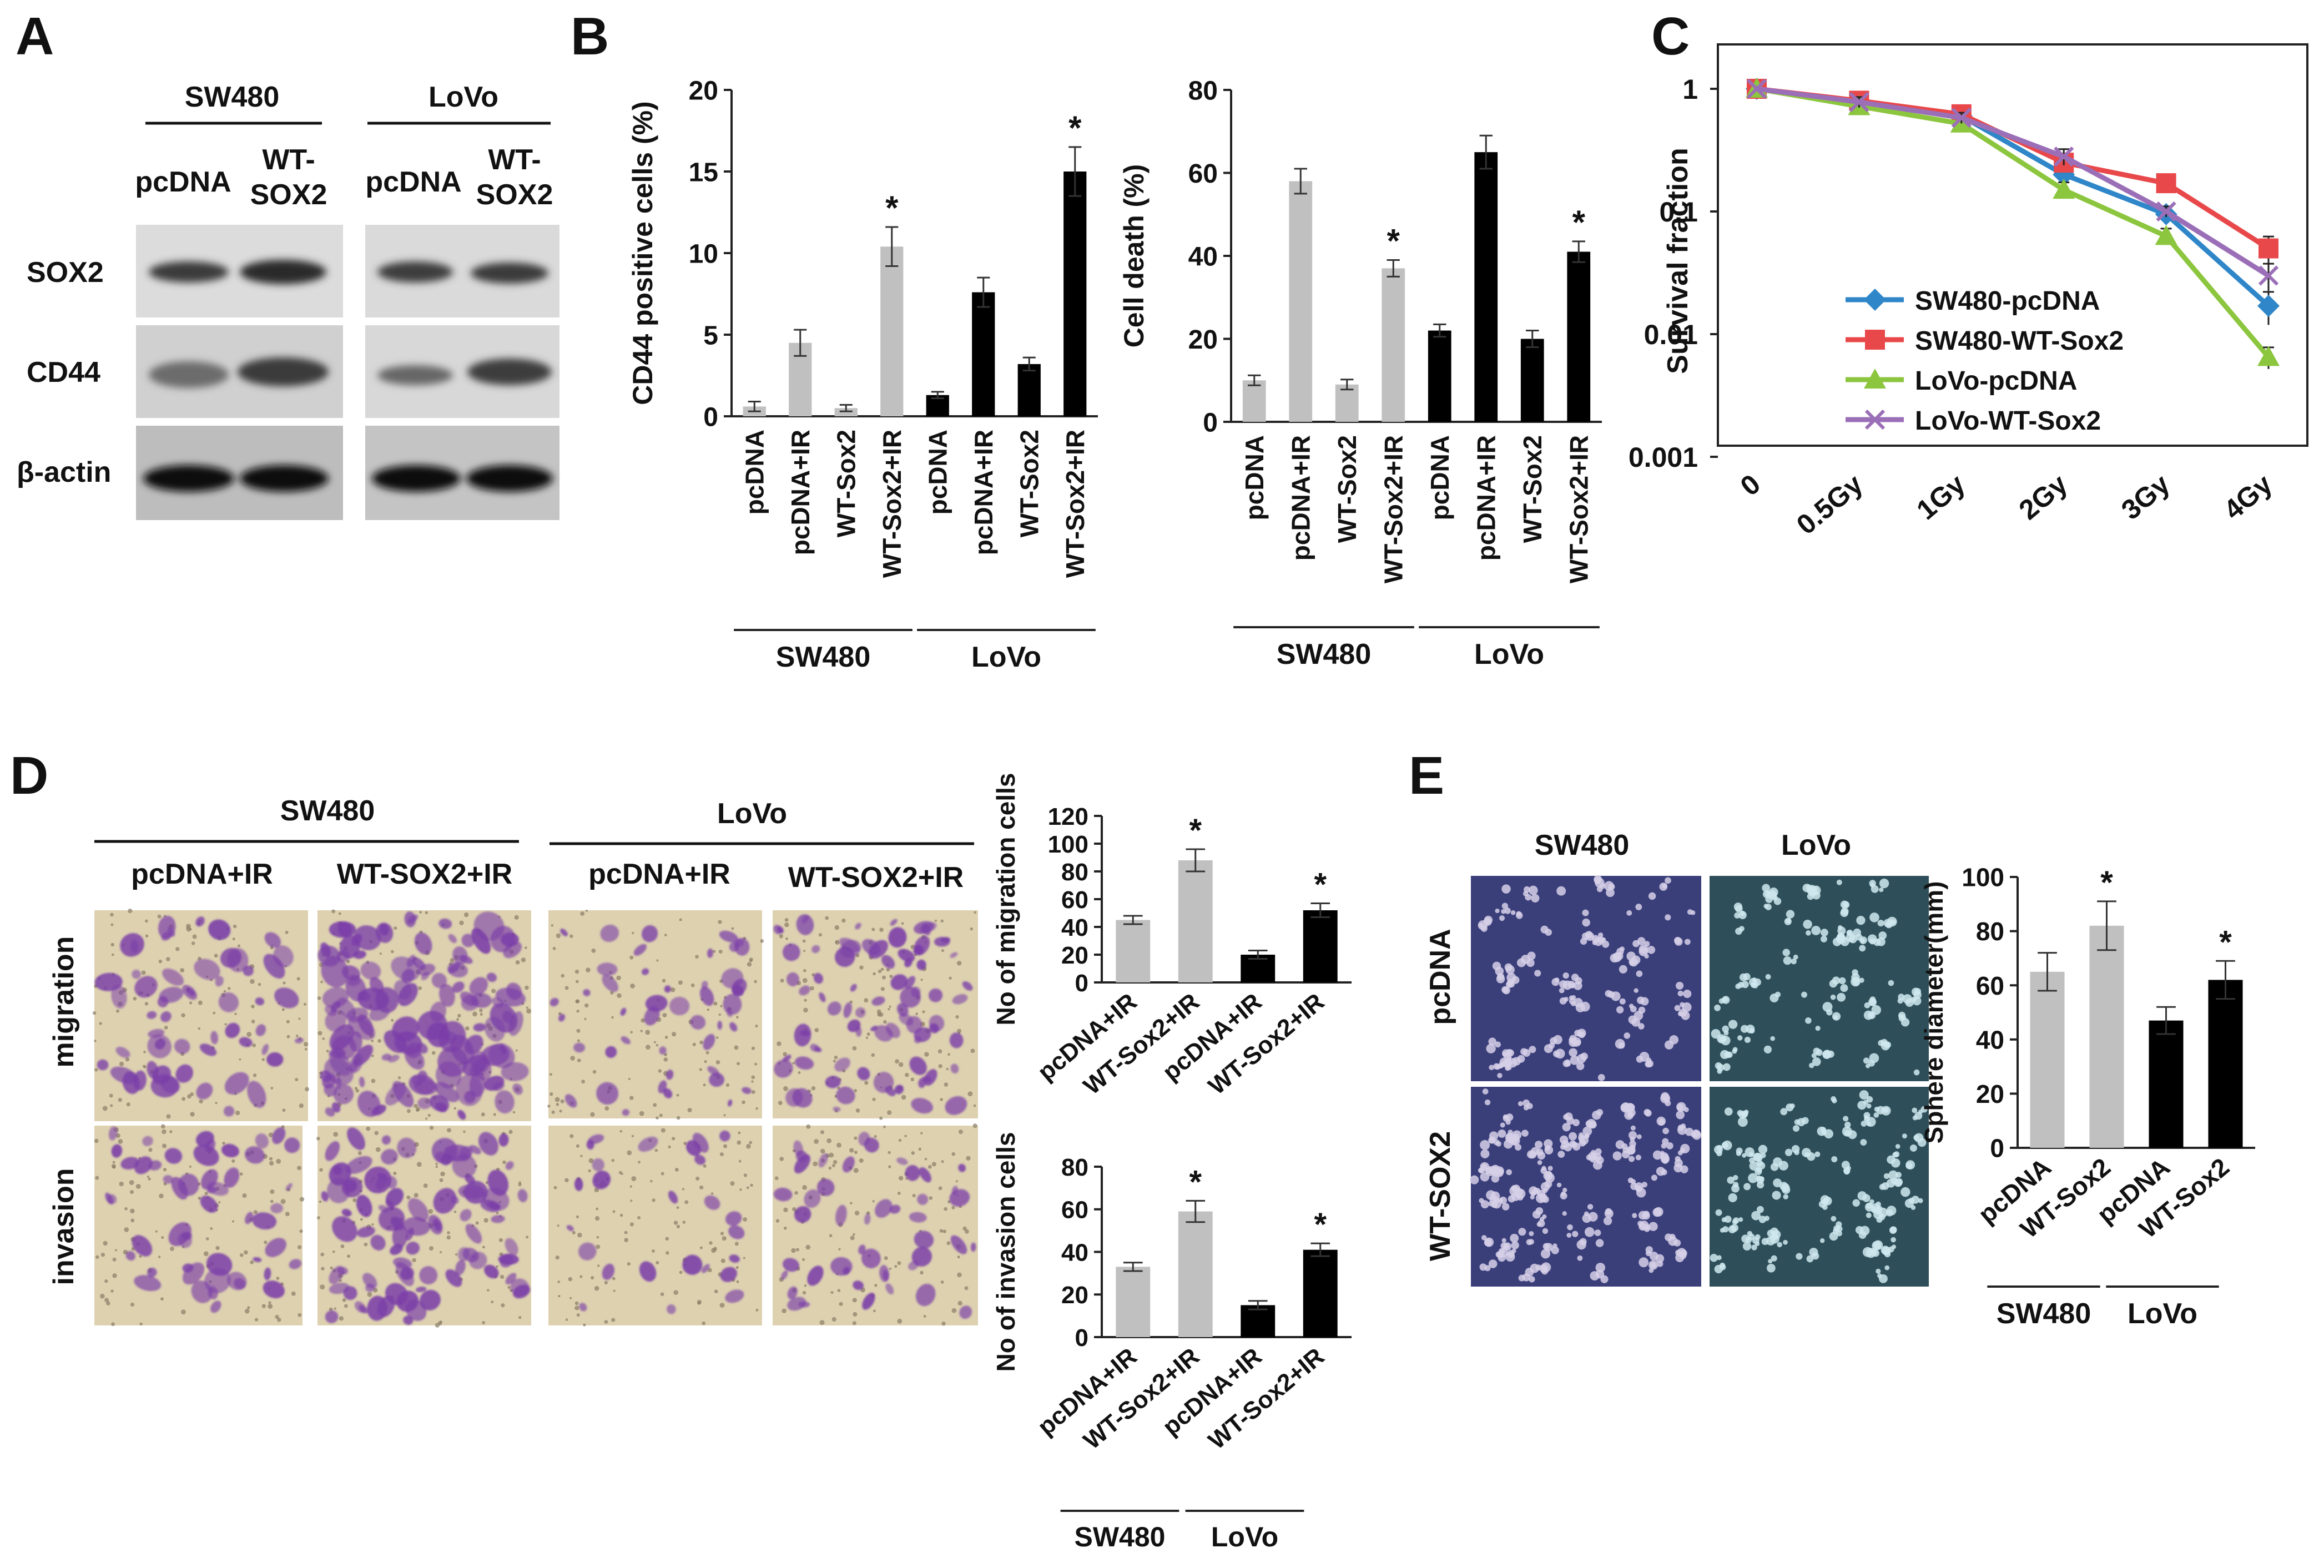 The width and height of the screenshot is (2324, 1568). What do you see at coordinates (416, 479) in the screenshot?
I see `blot-band` at bounding box center [416, 479].